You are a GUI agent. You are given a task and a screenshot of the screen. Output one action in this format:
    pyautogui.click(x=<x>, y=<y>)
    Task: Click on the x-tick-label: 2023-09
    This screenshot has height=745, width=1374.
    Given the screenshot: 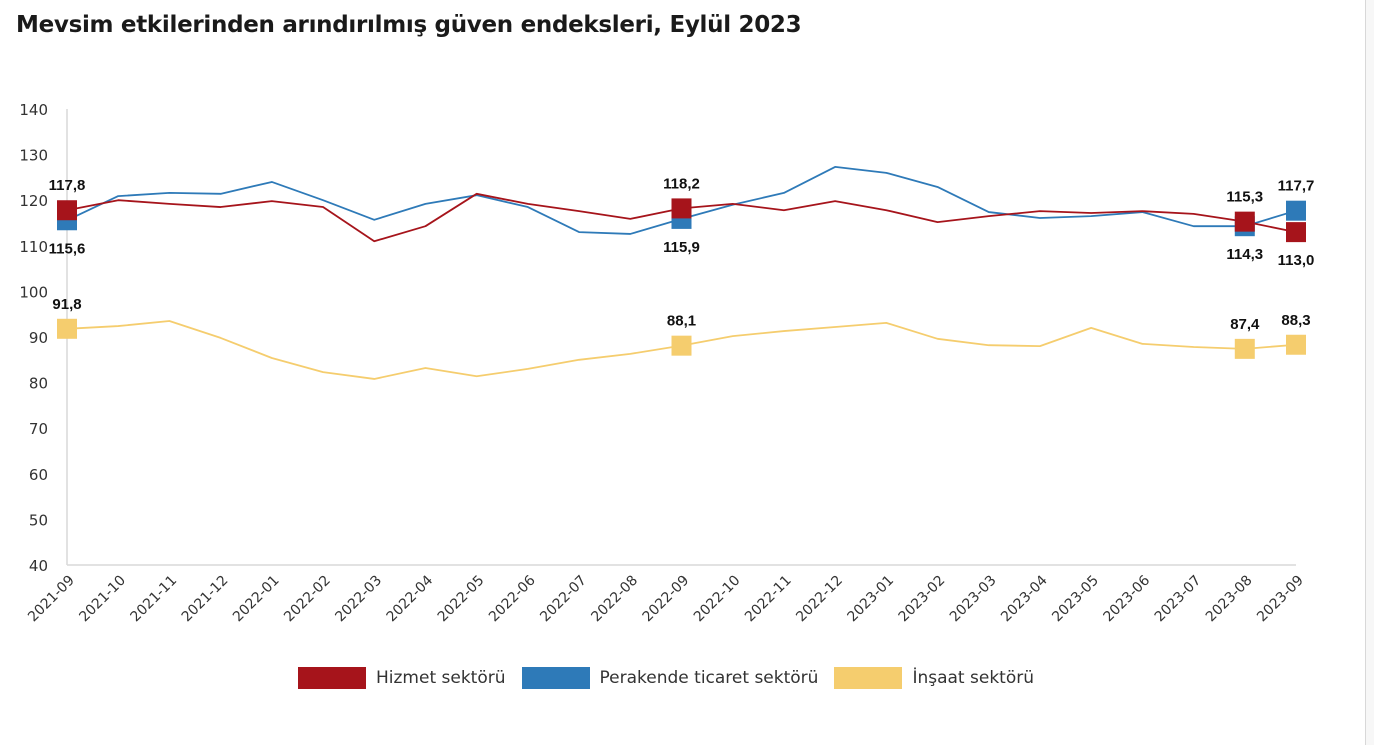 What is the action you would take?
    pyautogui.click(x=1280, y=599)
    